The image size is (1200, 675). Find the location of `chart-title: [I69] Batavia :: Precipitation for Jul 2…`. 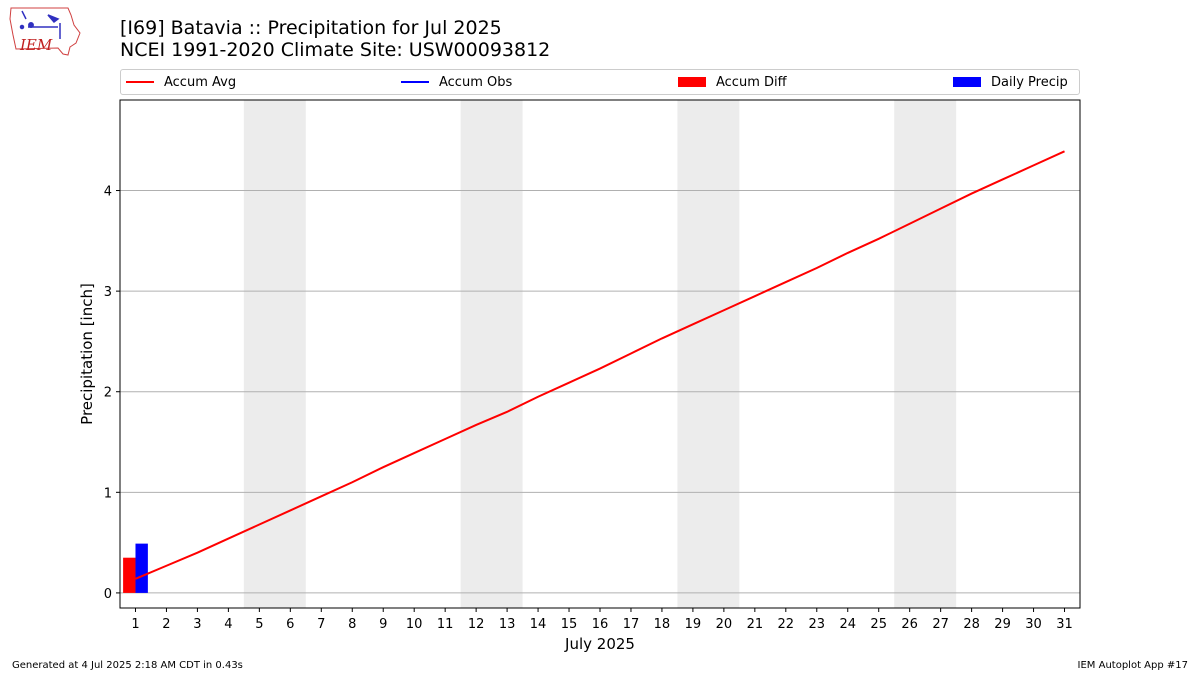

chart-title: [I69] Batavia :: Precipitation for Jul 2… is located at coordinates (335, 39).